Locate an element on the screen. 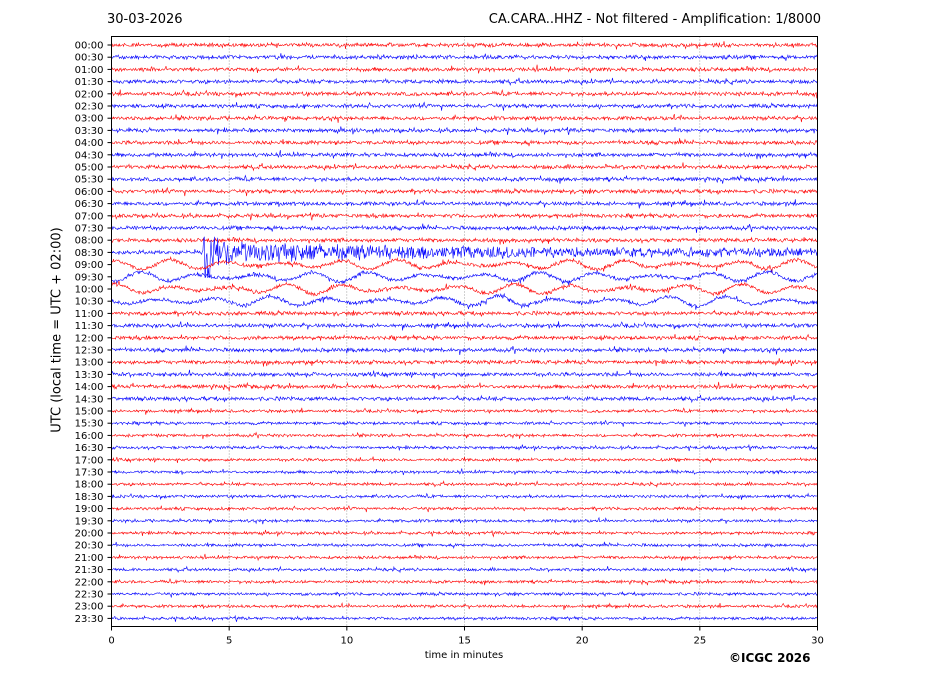  y-tick-label: 03:30 is located at coordinates (89, 131).